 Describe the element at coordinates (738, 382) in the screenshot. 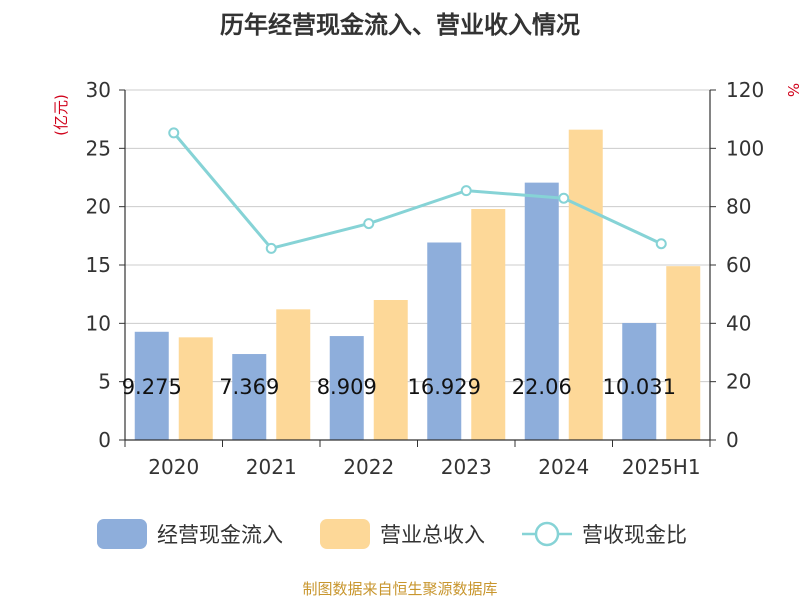

I see `right-tick-label: 20` at that location.